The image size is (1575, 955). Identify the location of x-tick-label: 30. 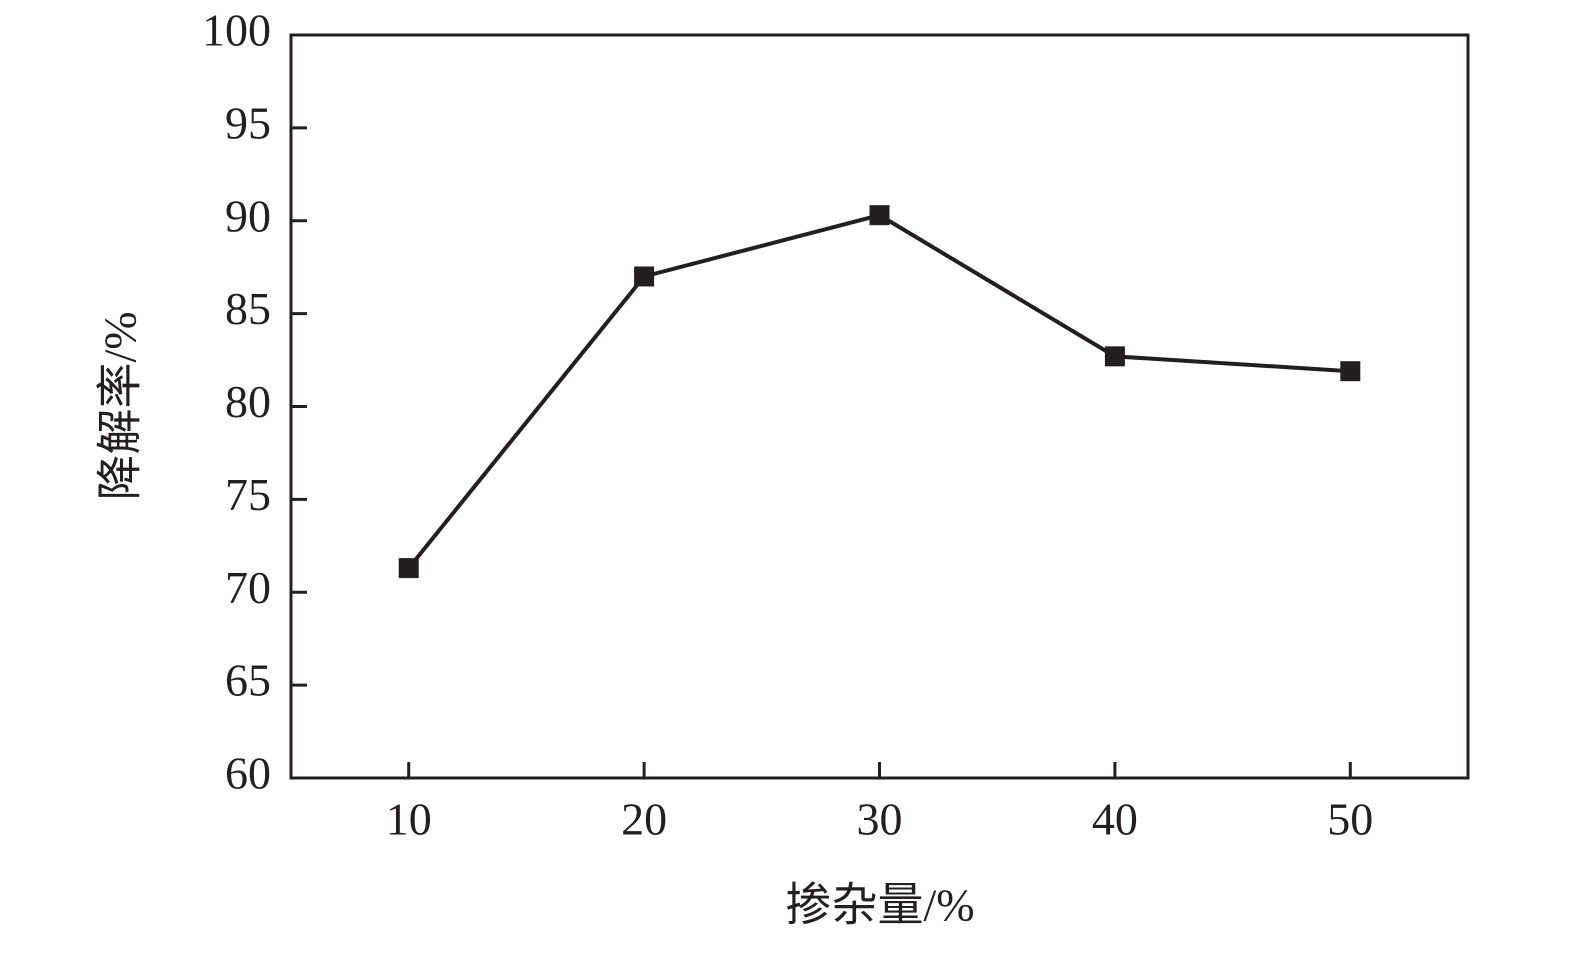
(880, 819).